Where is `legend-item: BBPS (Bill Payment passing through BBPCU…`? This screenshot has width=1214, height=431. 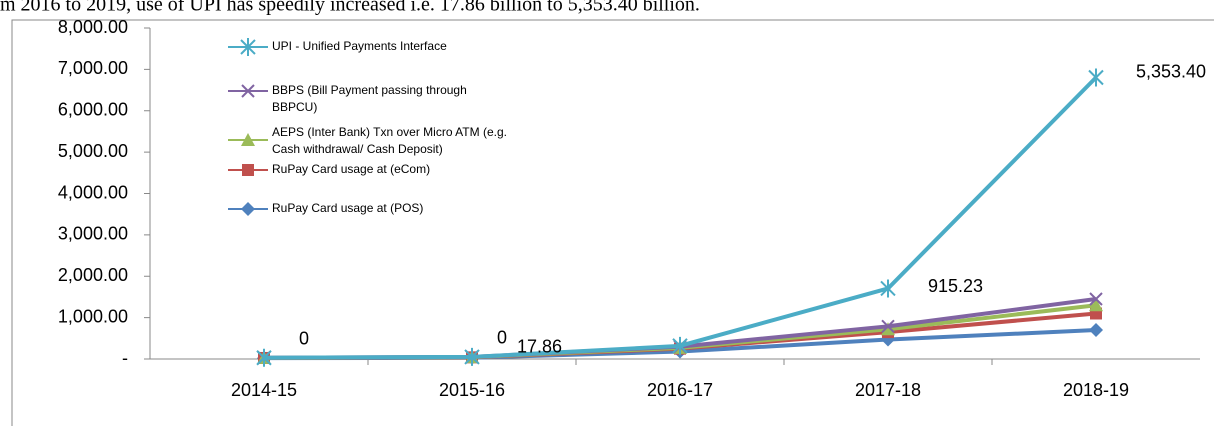 legend-item: BBPS (Bill Payment passing through BBPCU… is located at coordinates (369, 98).